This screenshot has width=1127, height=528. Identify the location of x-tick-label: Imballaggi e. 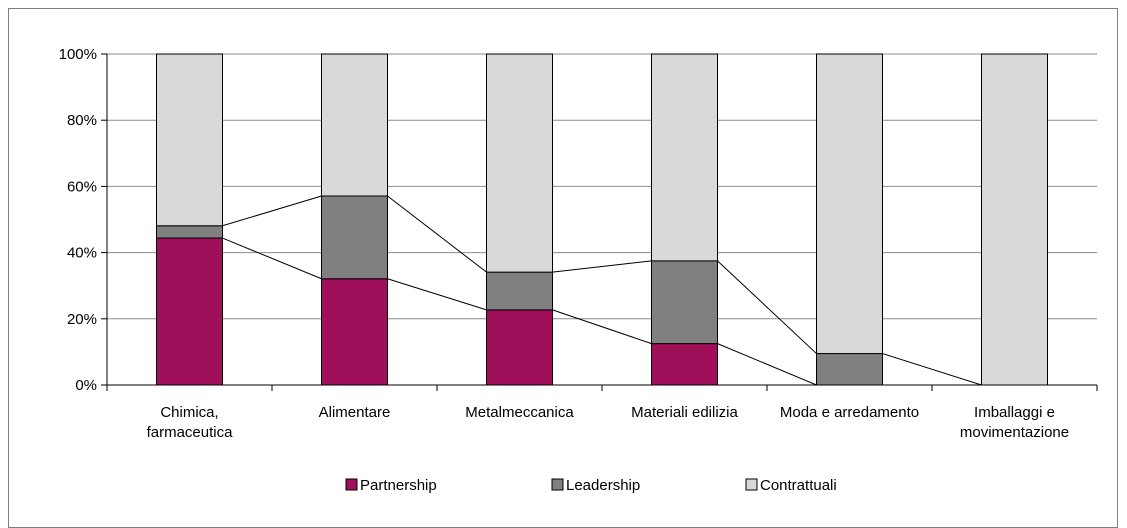
(1014, 412).